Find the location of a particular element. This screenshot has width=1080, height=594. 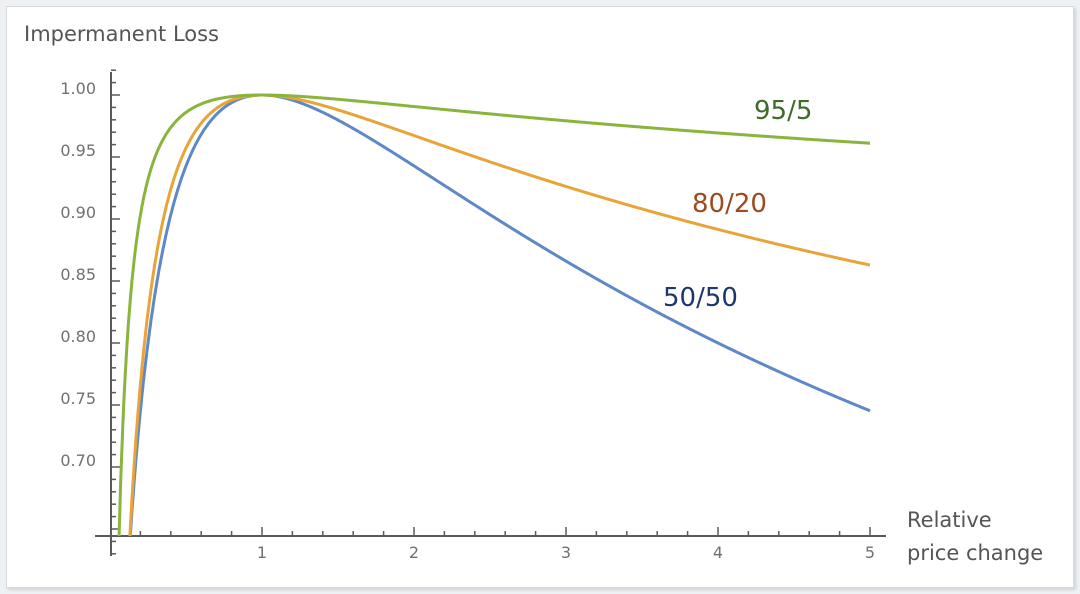

y-tick-label: 1.00 is located at coordinates (78, 88).